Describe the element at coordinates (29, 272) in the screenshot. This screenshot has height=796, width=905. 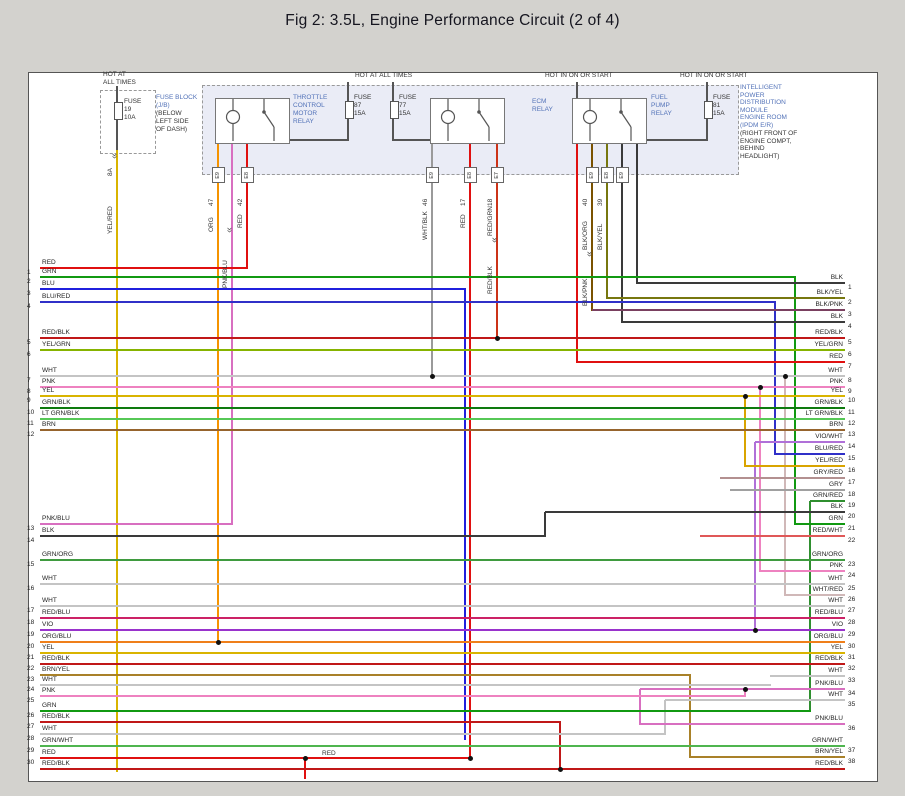
I see `pin-number: 1` at that location.